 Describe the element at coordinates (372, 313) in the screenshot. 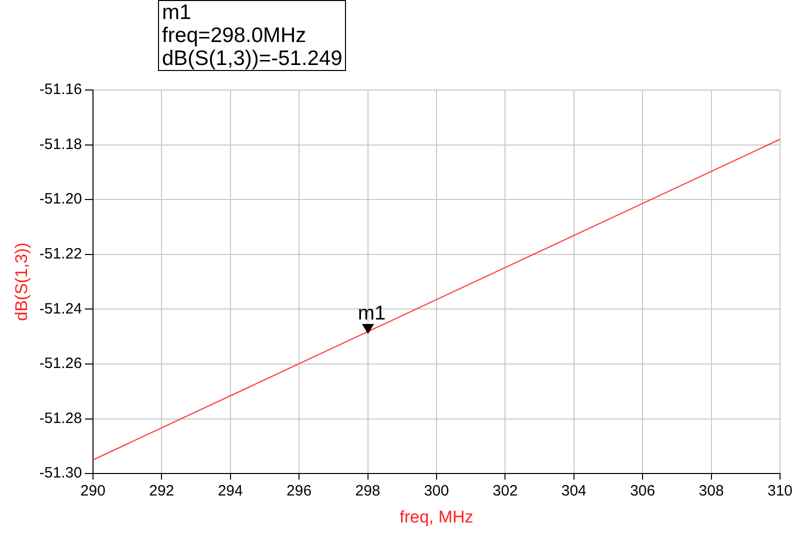

I see `annotation: m1` at that location.